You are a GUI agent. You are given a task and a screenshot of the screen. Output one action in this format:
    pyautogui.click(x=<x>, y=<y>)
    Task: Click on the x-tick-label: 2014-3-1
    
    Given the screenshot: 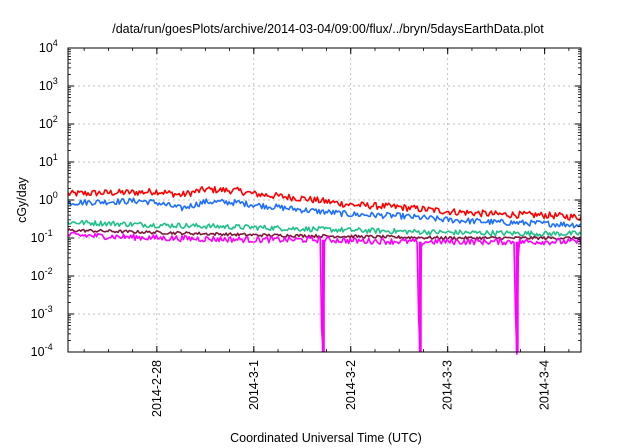 What is the action you would take?
    pyautogui.click(x=254, y=385)
    